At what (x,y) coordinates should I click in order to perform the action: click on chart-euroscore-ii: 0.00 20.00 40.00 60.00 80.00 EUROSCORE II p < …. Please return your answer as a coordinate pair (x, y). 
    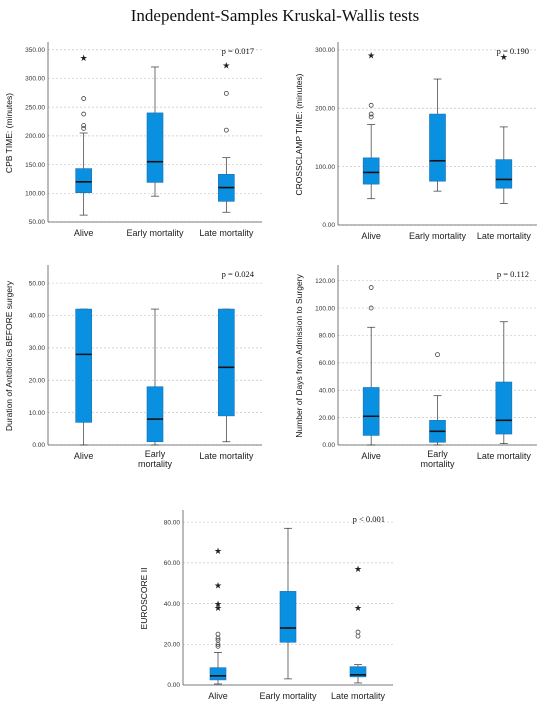
    Looking at the image, I should click on (266, 605).